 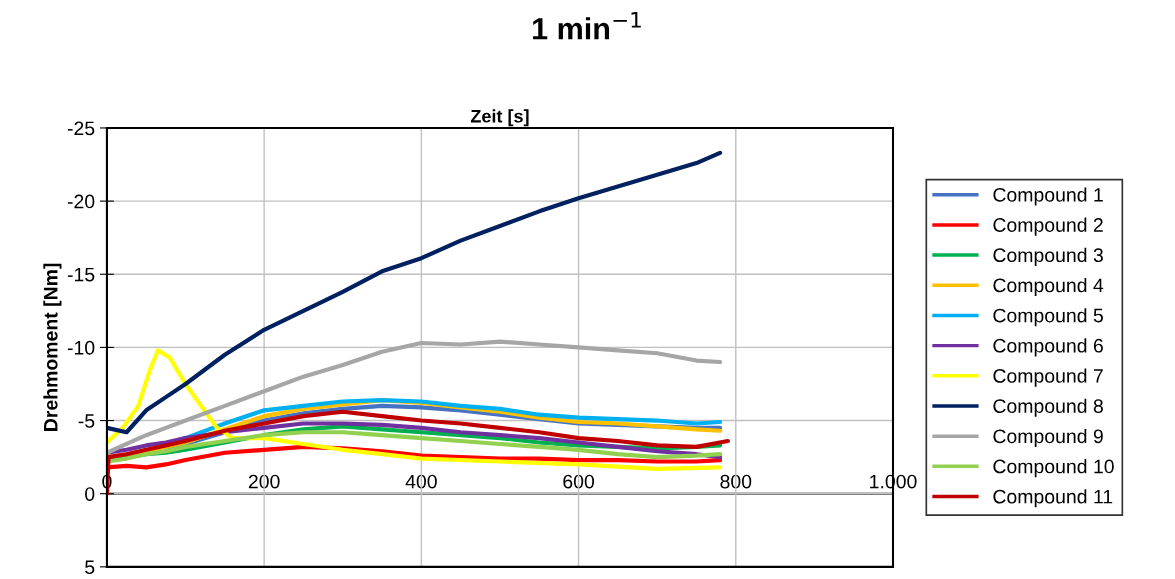 I want to click on legend-label: Compound 6, so click(x=1048, y=347).